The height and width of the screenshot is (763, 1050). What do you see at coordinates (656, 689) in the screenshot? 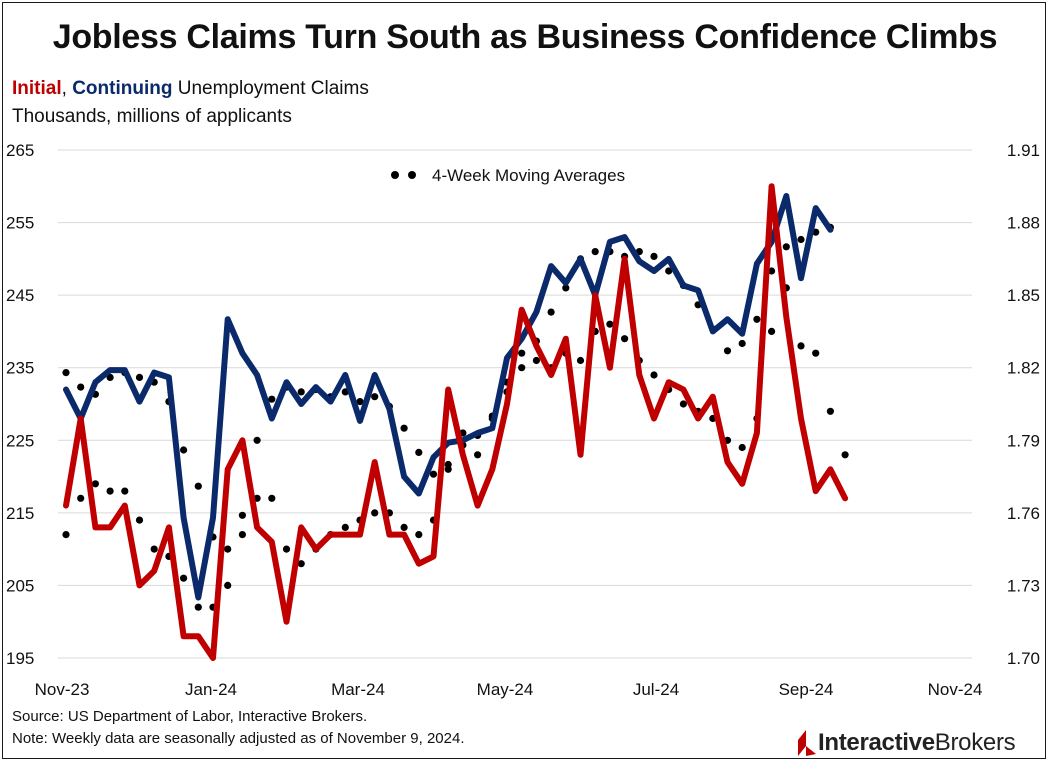
I see `x-tick-label: Jul-24` at bounding box center [656, 689].